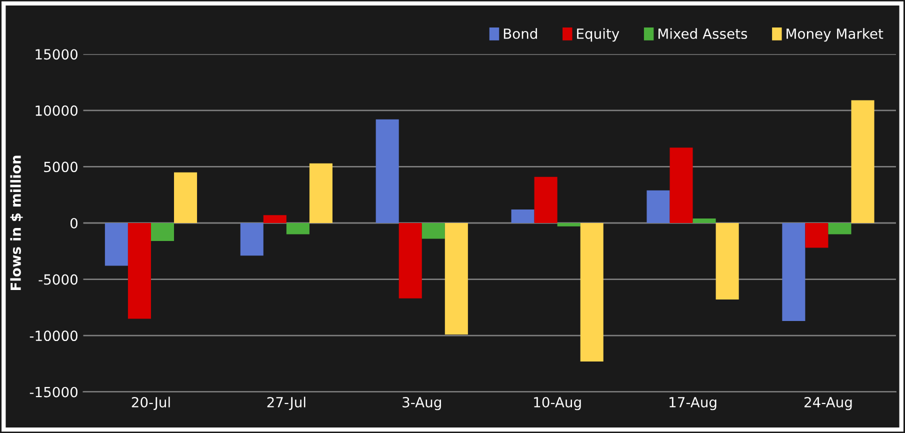 Image resolution: width=905 pixels, height=433 pixels. I want to click on y-tick-label: -10000, so click(54, 336).